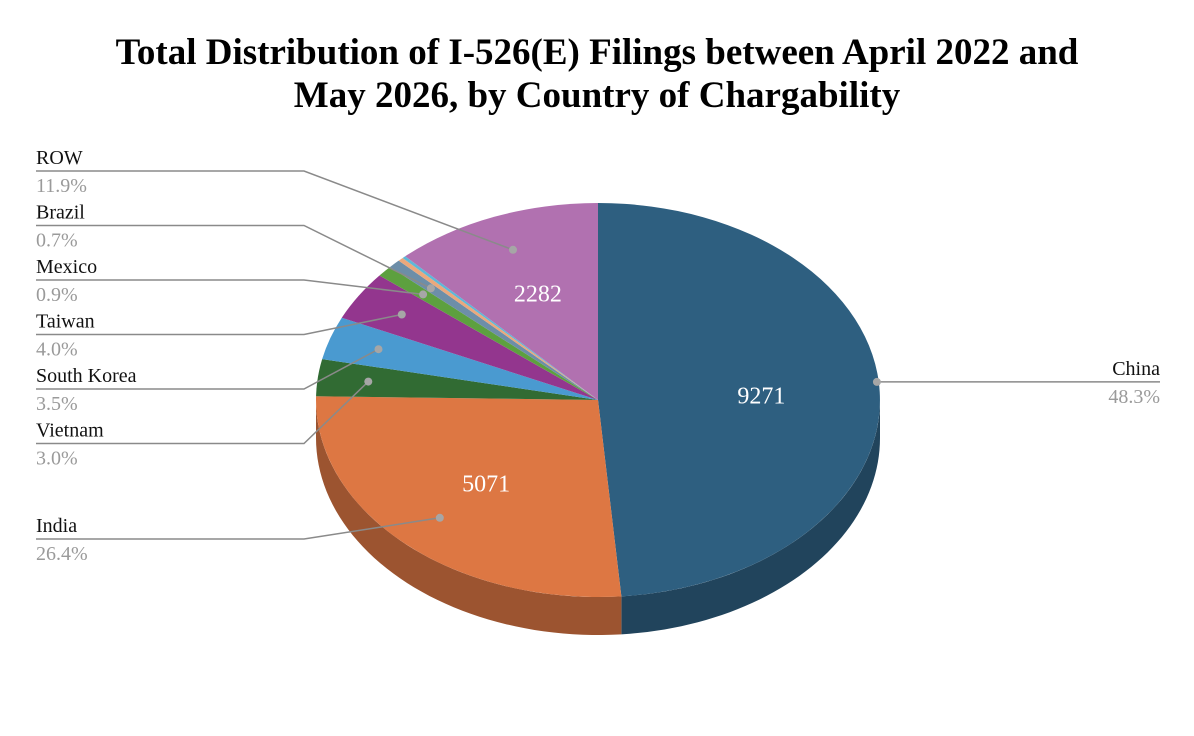 The height and width of the screenshot is (736, 1194). I want to click on pie-slice-mexico, so click(488, 333).